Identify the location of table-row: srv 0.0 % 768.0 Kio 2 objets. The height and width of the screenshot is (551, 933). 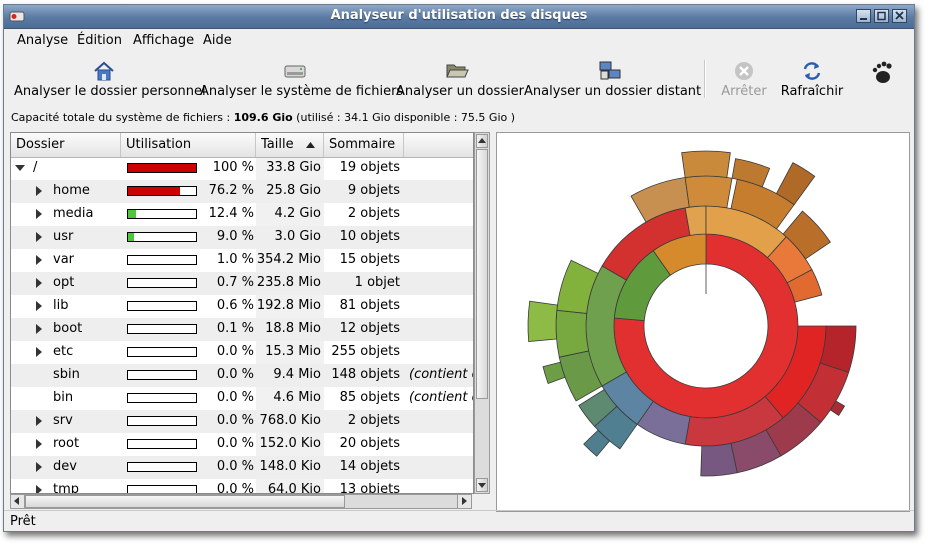
(242, 421).